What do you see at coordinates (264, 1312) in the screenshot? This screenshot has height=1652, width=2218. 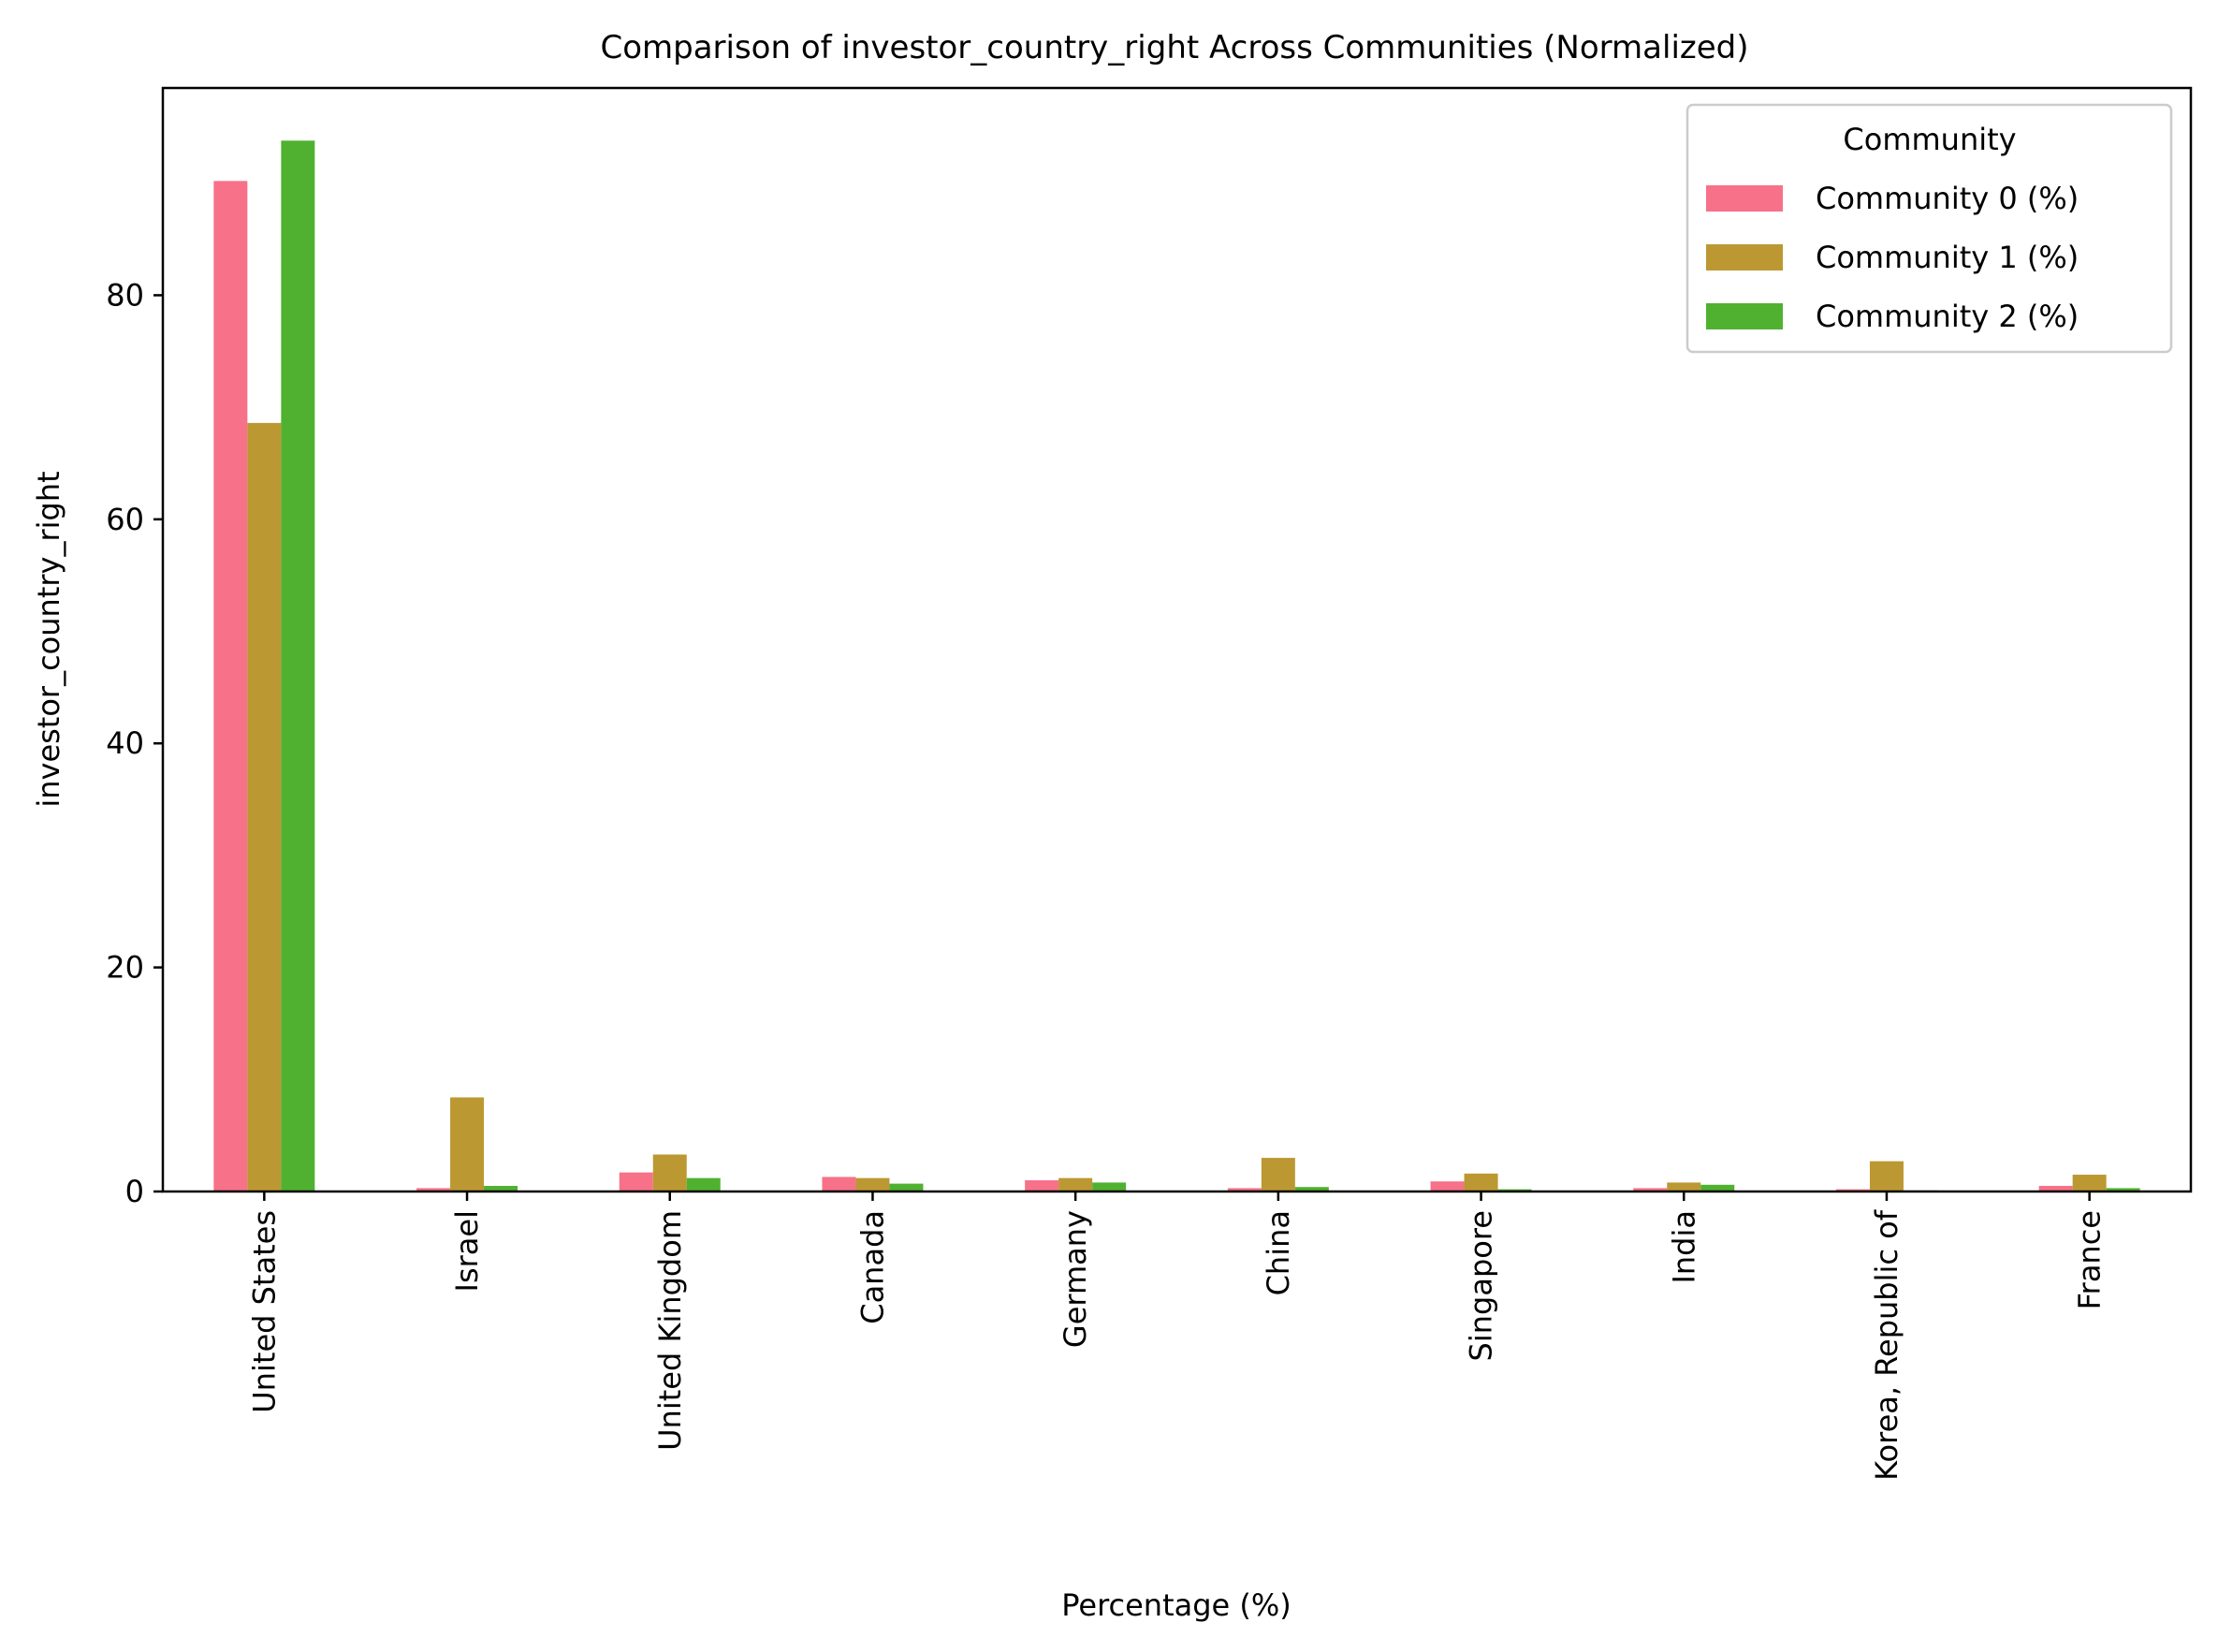 I see `x-tick-label: United States` at bounding box center [264, 1312].